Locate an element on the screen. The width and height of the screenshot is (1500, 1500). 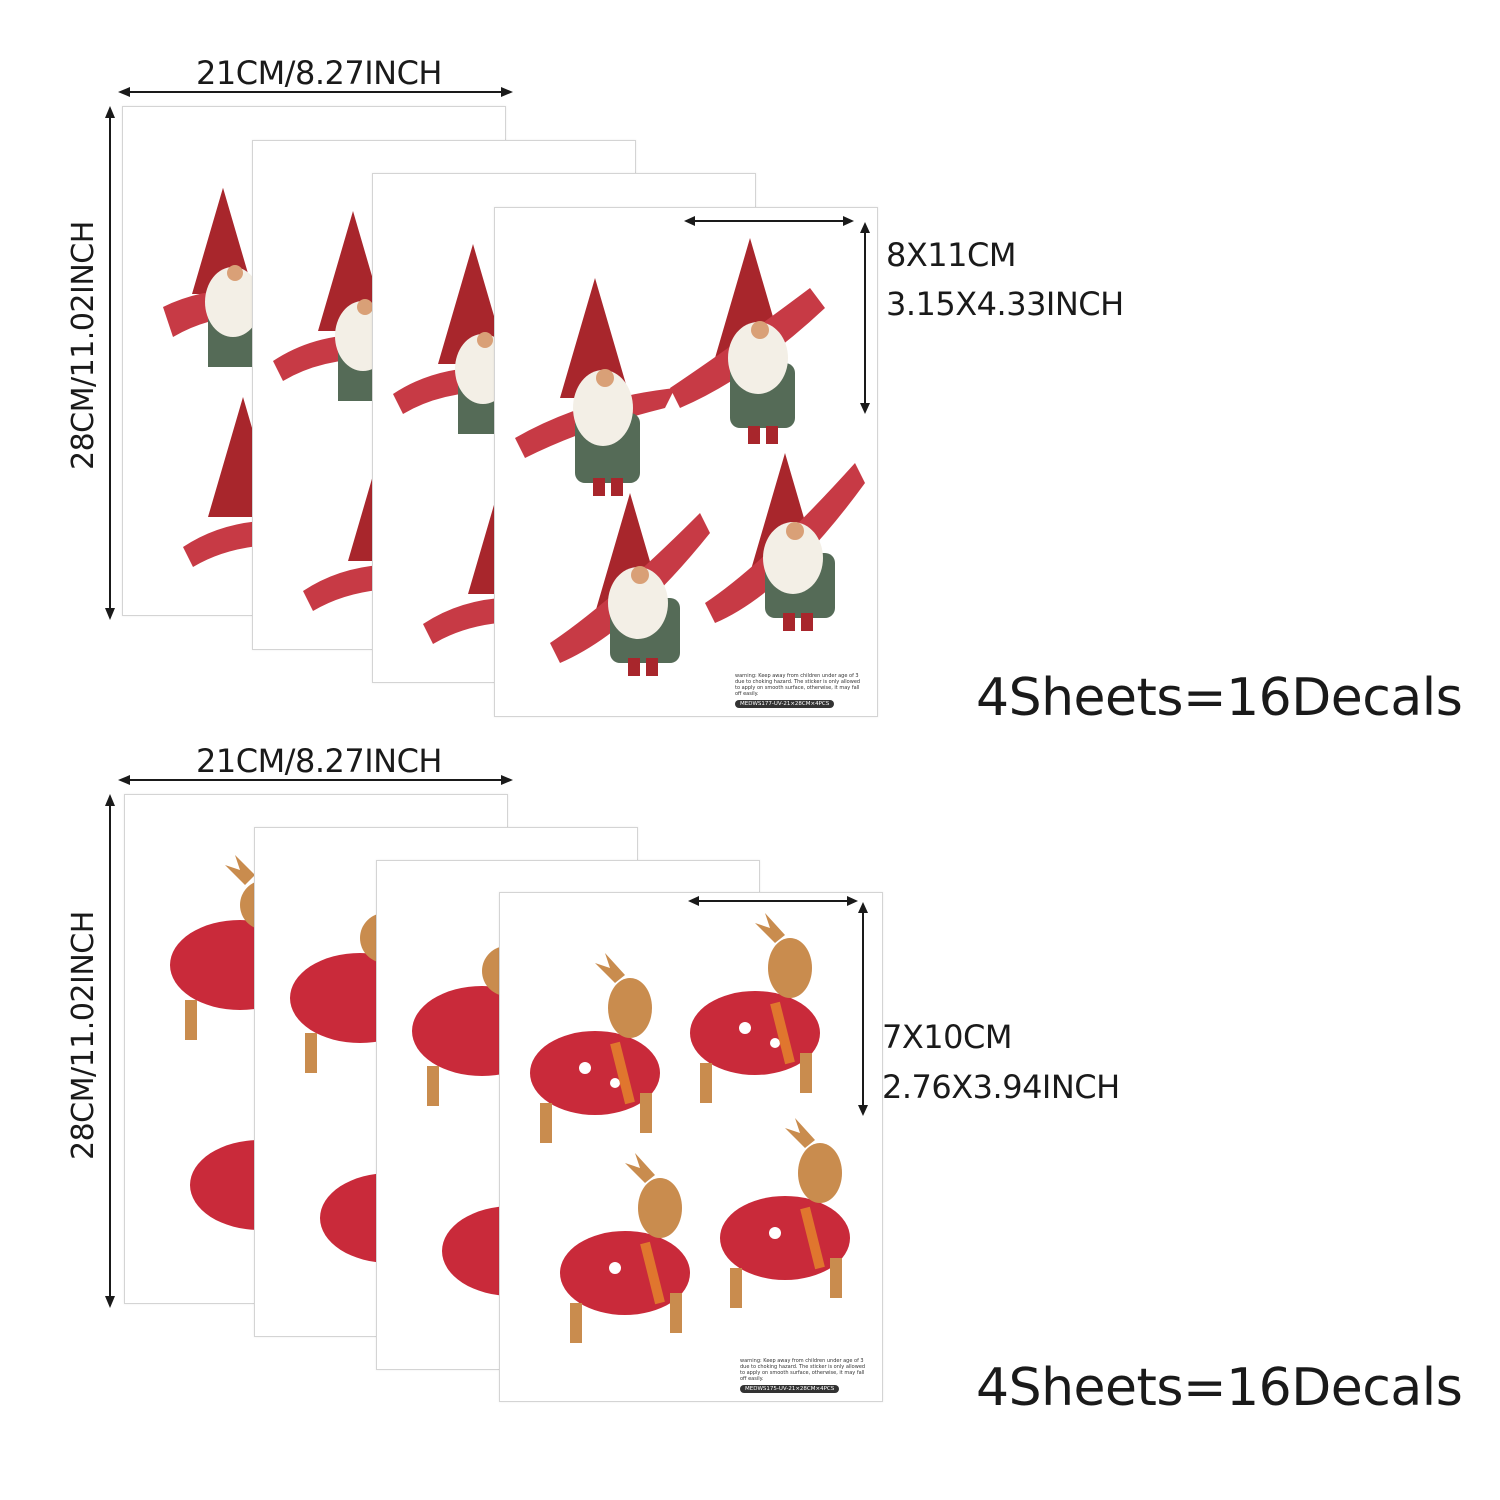
sheet-code-badge: MEDWS177-UV-21×28CM×4PCS is located at coordinates (785, 704).